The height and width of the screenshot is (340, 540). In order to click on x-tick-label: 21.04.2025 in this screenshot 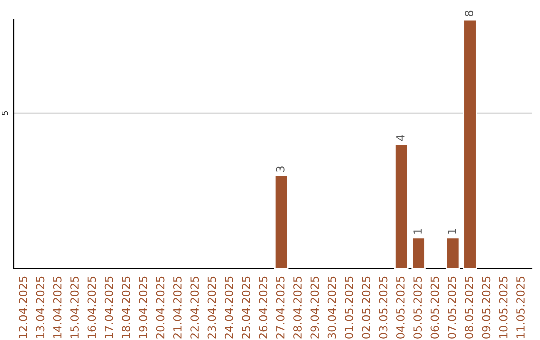, I will do `click(177, 307)`.